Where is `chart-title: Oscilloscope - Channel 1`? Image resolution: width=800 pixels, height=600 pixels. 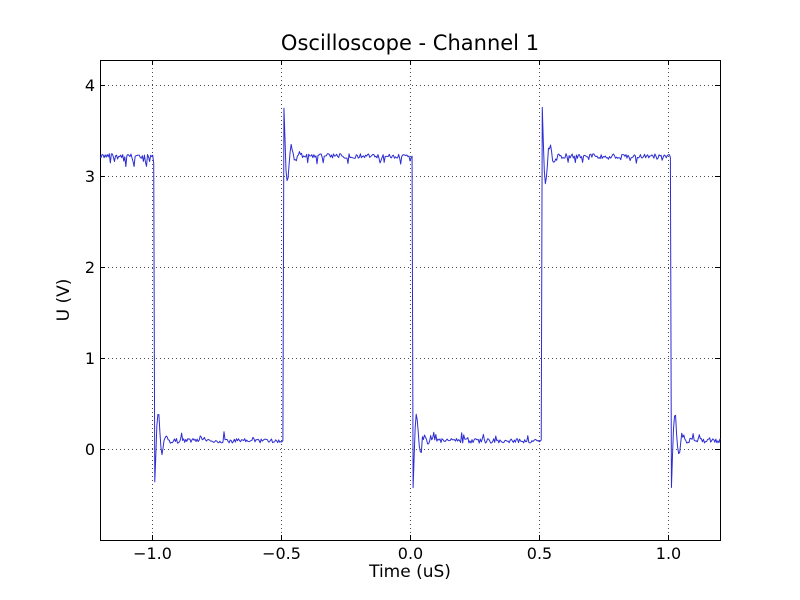 chart-title: Oscilloscope - Channel 1 is located at coordinates (410, 43).